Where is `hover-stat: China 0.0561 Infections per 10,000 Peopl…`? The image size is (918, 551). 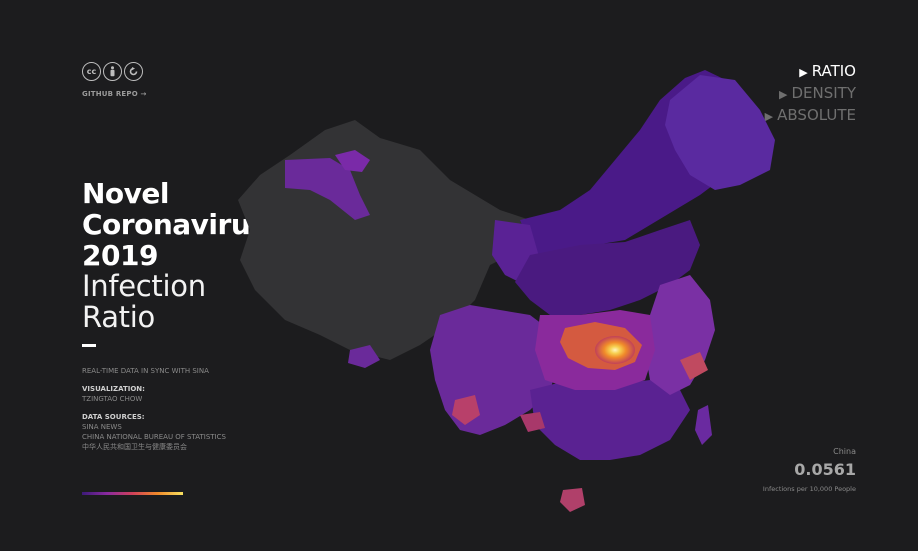
hover-stat: China 0.0561 Infections per 10,000 Peopl… is located at coordinates (809, 470).